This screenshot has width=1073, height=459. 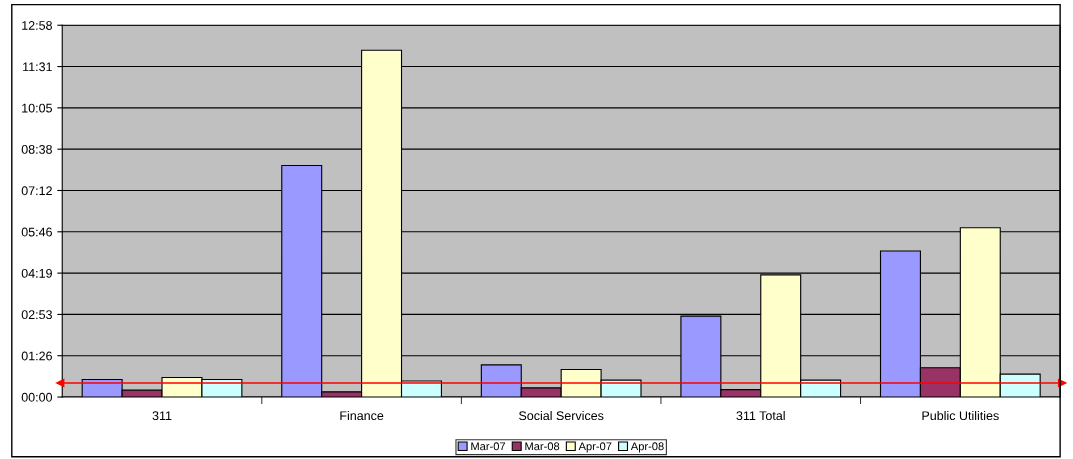 What do you see at coordinates (960, 415) in the screenshot?
I see `x-tick-label: Public Utilities` at bounding box center [960, 415].